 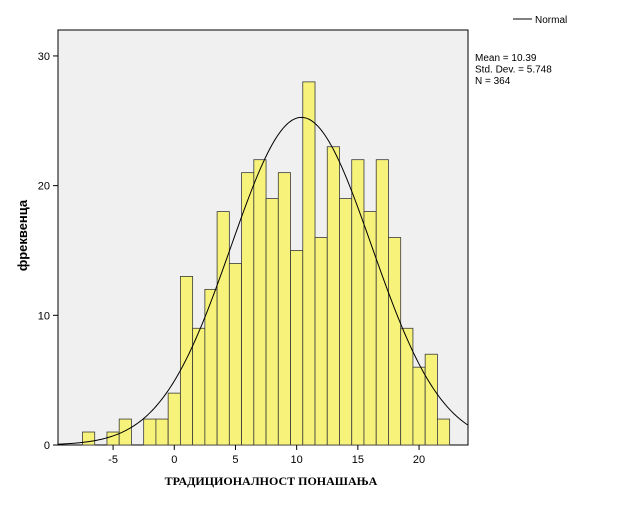 What do you see at coordinates (113, 460) in the screenshot?
I see `x-tick-label: -5` at bounding box center [113, 460].